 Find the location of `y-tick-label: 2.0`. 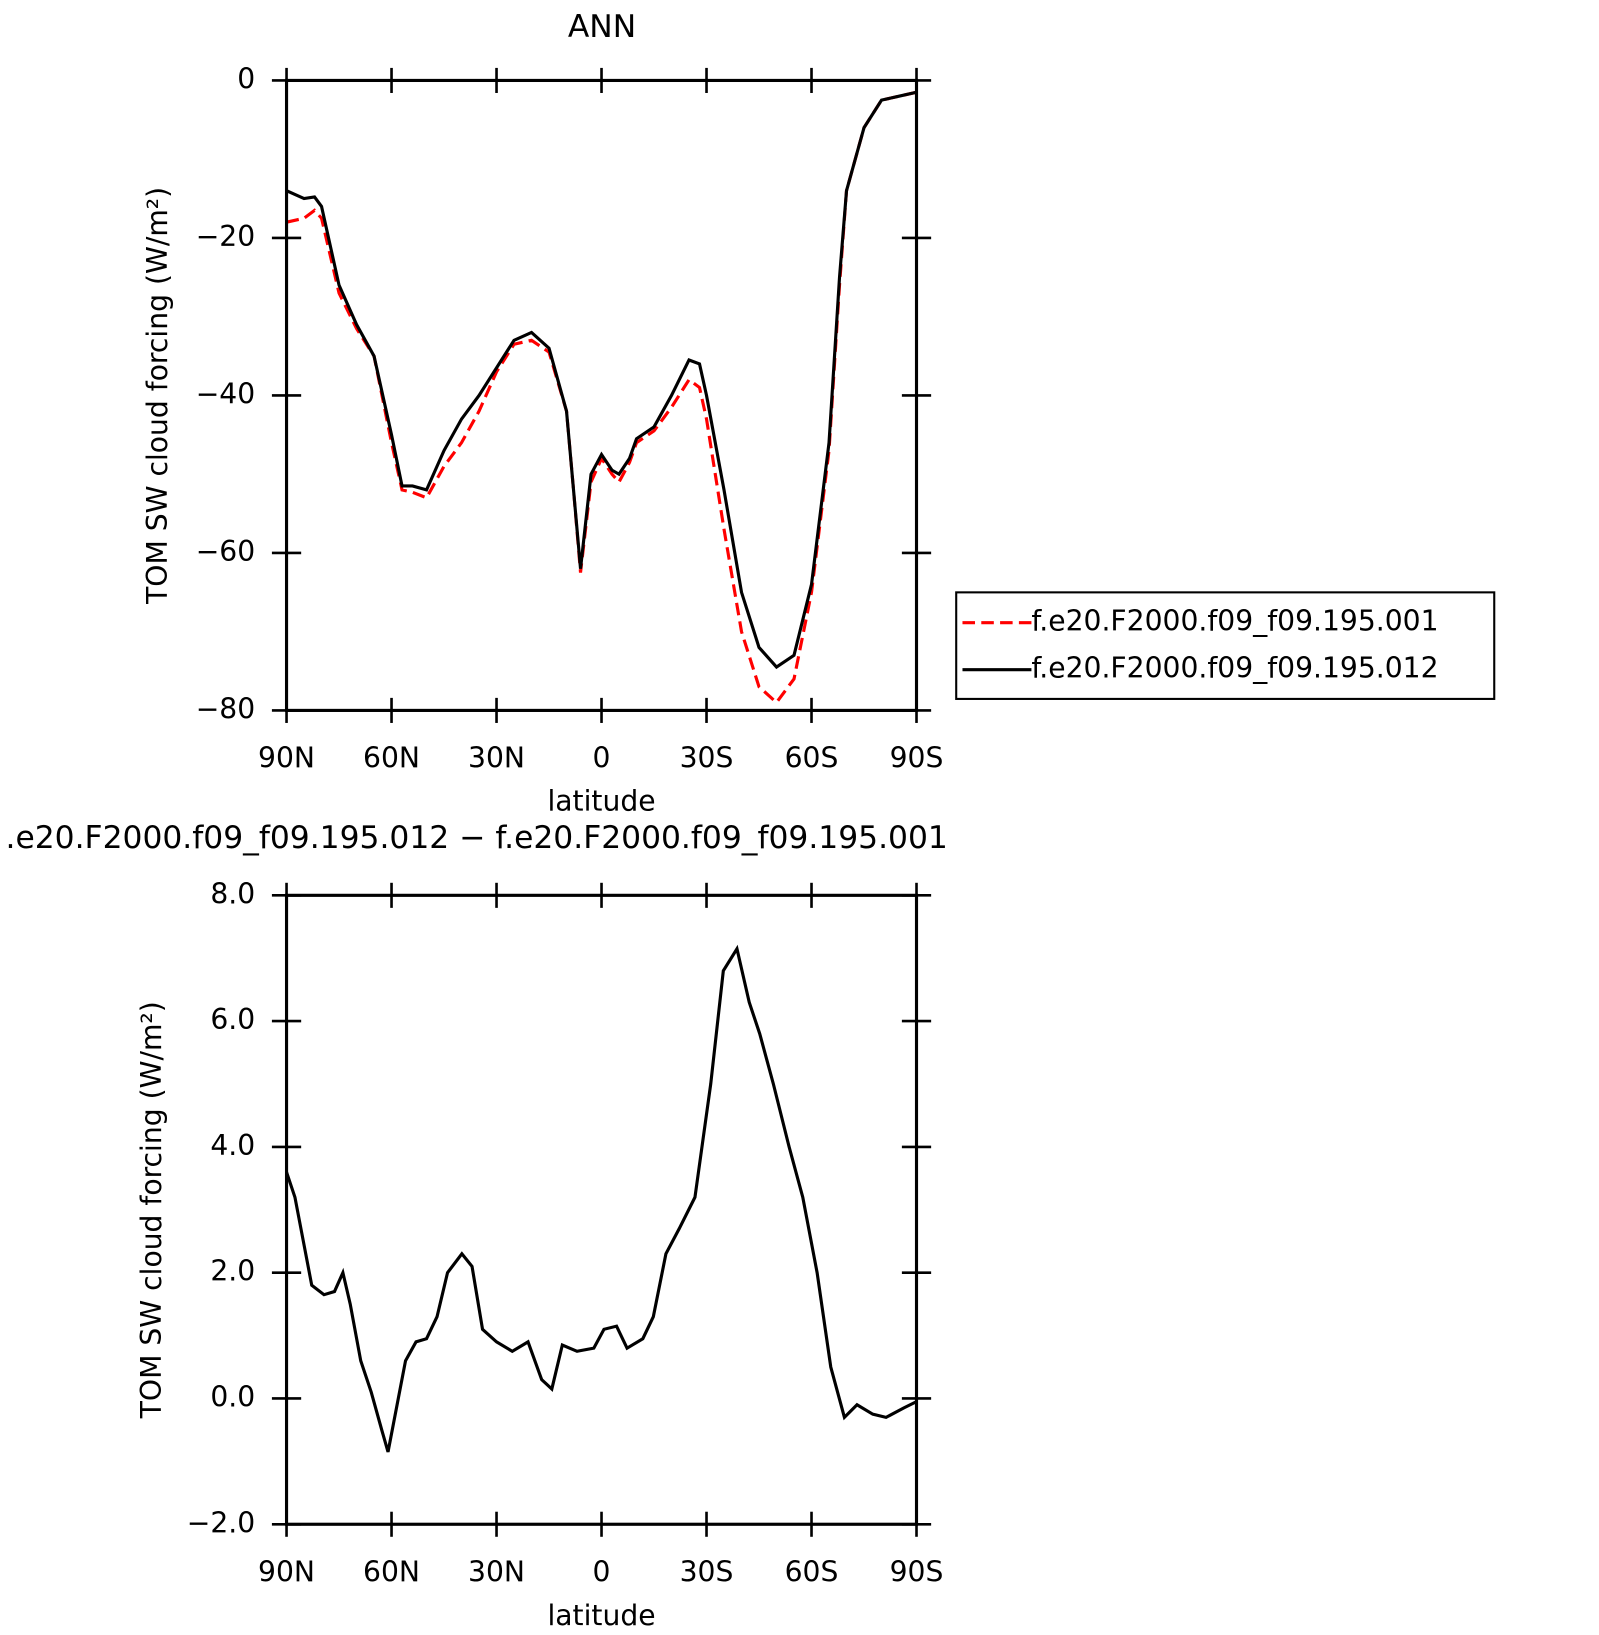

y-tick-label: 2.0 is located at coordinates (232, 1271).